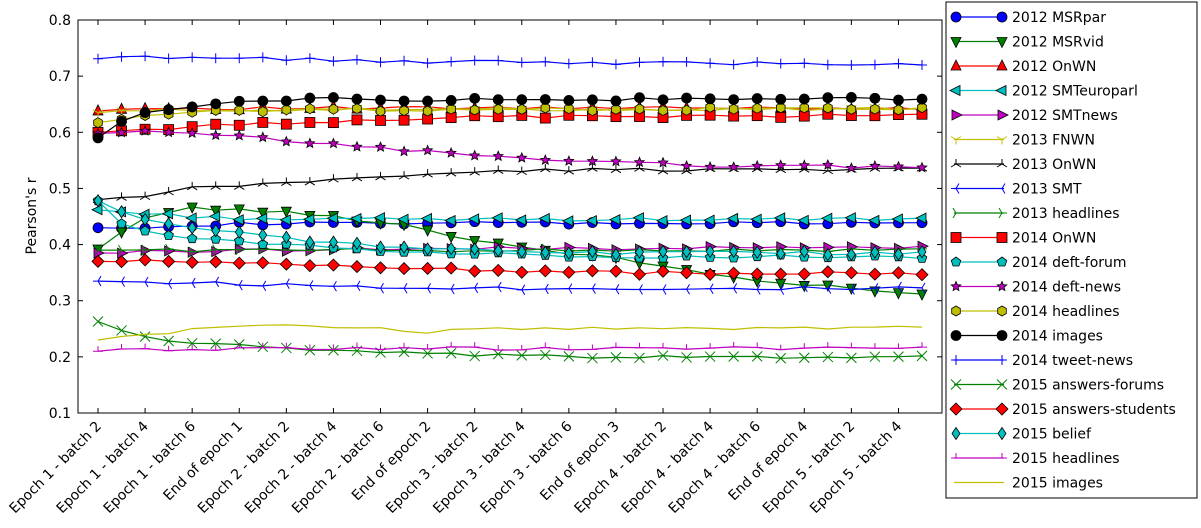 The image size is (1201, 528). What do you see at coordinates (1053, 141) in the screenshot?
I see `legend-label: 2013 FNWN` at bounding box center [1053, 141].